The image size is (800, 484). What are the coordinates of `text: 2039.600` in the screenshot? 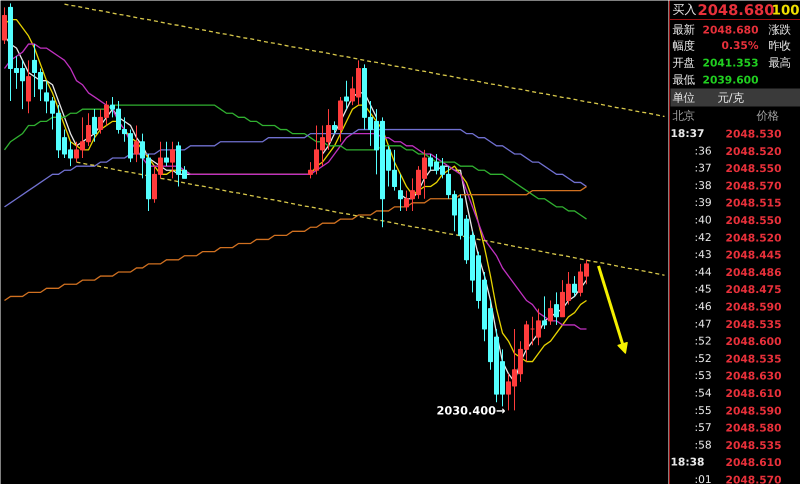 It's located at (730, 80).